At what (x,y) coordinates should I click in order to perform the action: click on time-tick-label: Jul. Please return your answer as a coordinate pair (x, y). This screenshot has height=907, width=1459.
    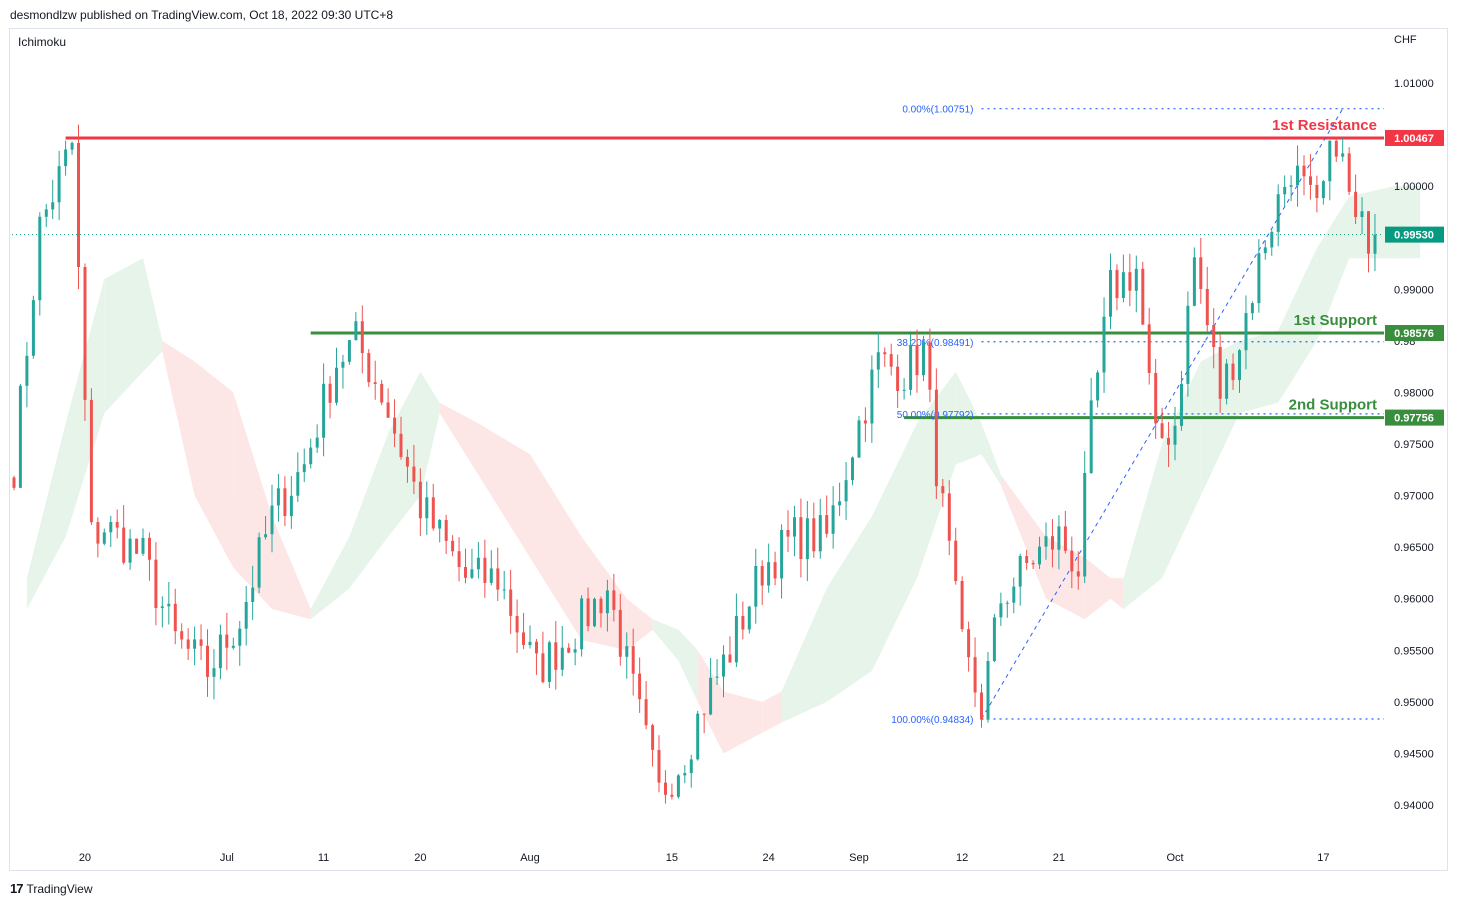
    Looking at the image, I should click on (227, 858).